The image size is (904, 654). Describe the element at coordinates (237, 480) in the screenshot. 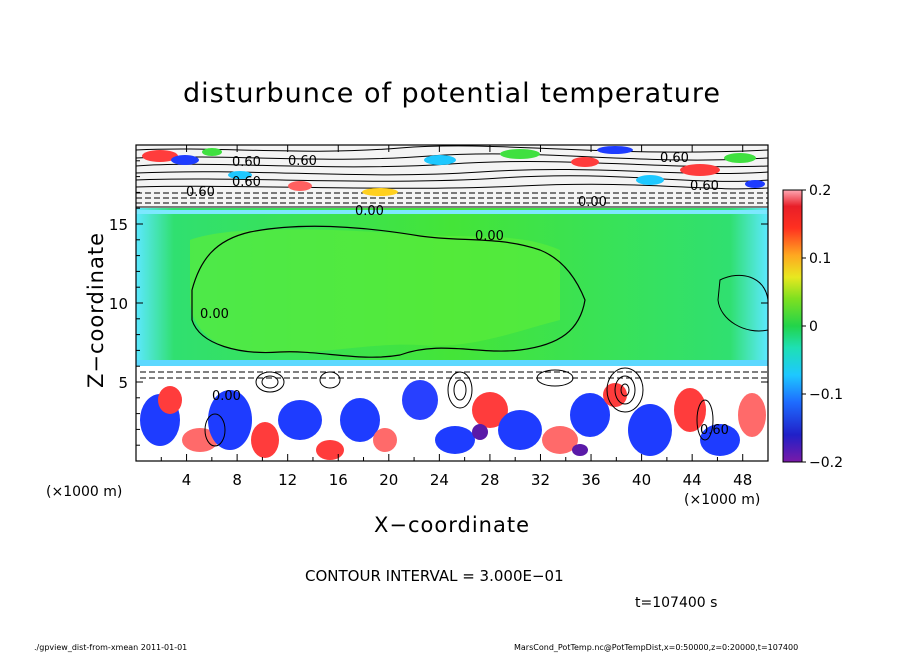

I see `x-tick-label: 8` at that location.